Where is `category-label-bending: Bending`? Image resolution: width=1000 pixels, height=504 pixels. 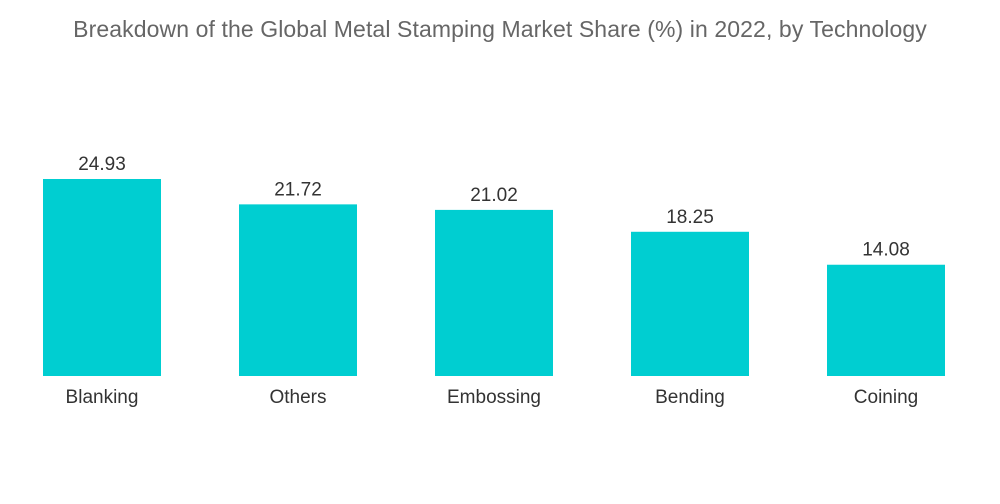 category-label-bending: Bending is located at coordinates (690, 397).